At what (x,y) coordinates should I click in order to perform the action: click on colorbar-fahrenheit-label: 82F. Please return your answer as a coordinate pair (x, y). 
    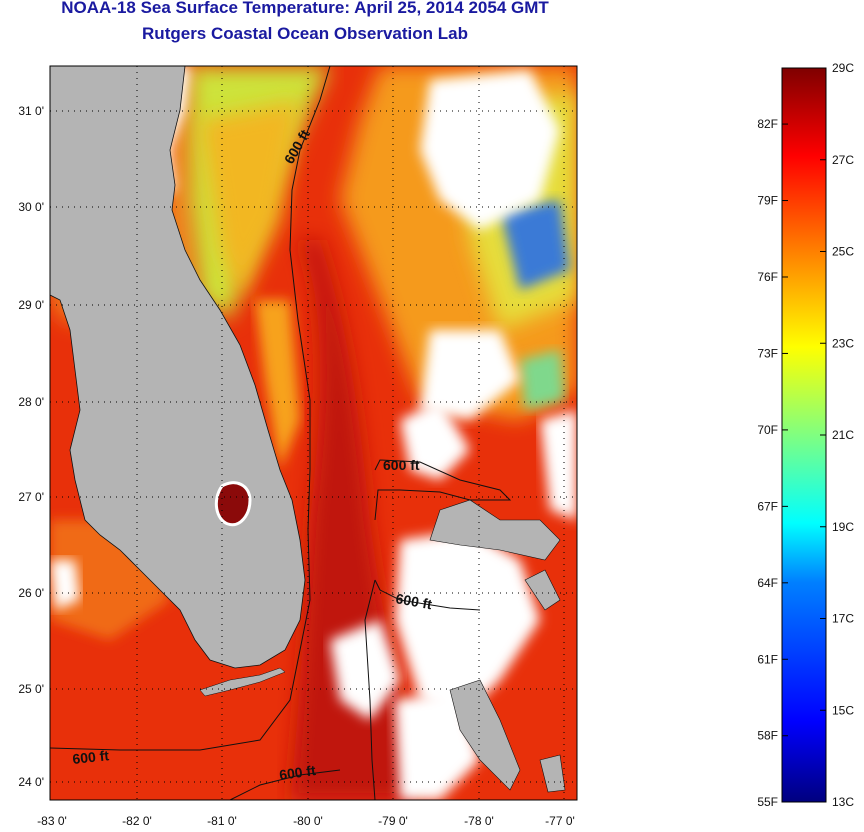
    Looking at the image, I should click on (767, 124).